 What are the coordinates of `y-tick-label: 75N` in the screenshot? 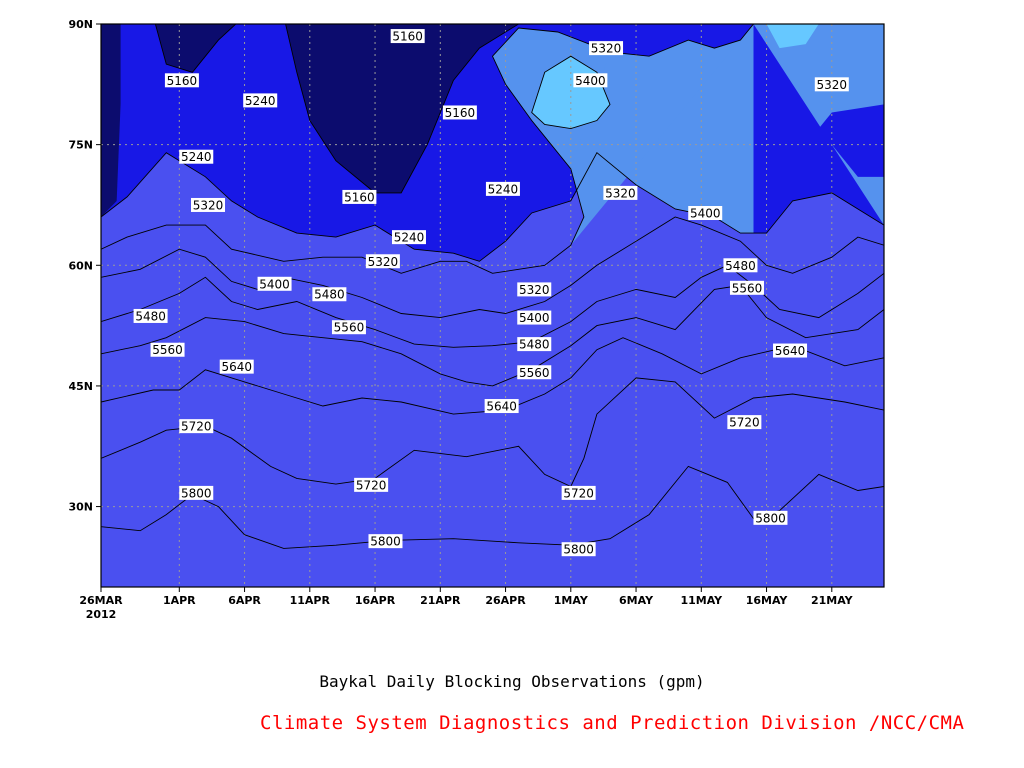 It's located at (80, 145).